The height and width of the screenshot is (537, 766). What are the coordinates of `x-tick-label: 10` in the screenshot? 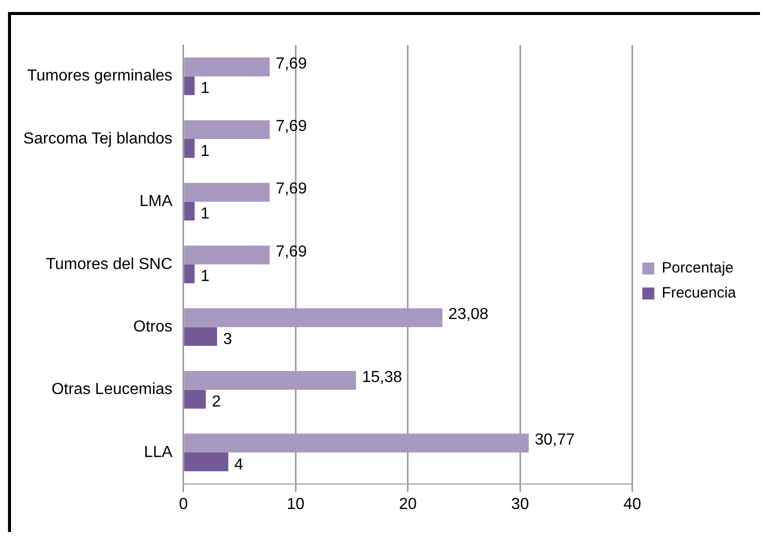 It's located at (295, 504).